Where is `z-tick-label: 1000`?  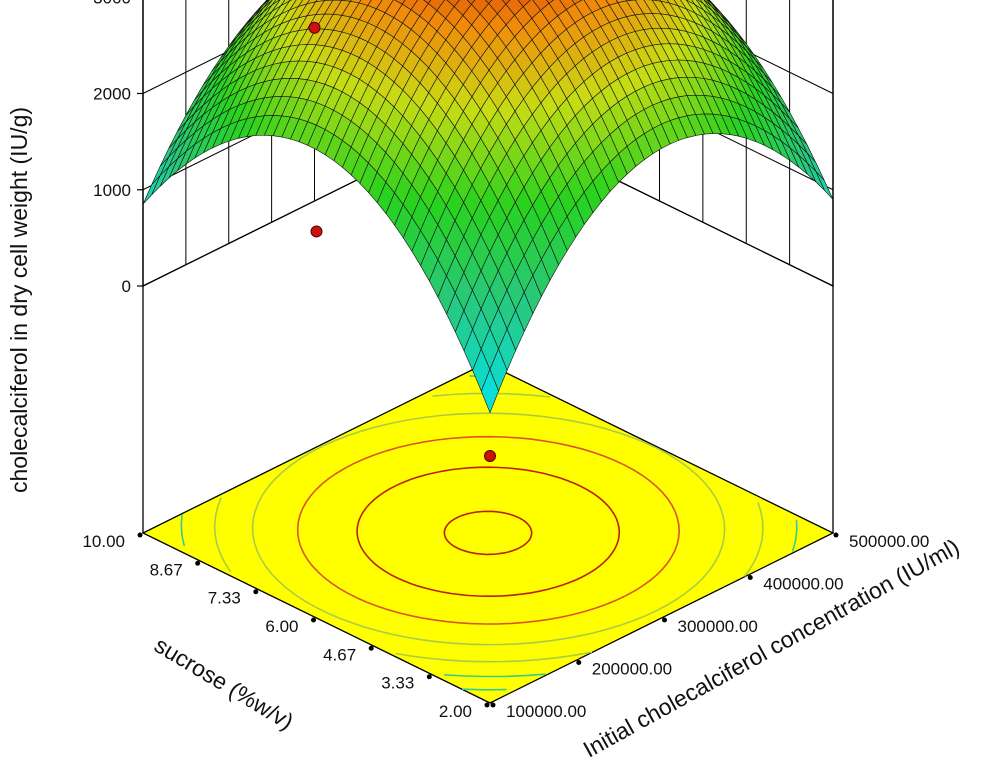 z-tick-label: 1000 is located at coordinates (112, 190).